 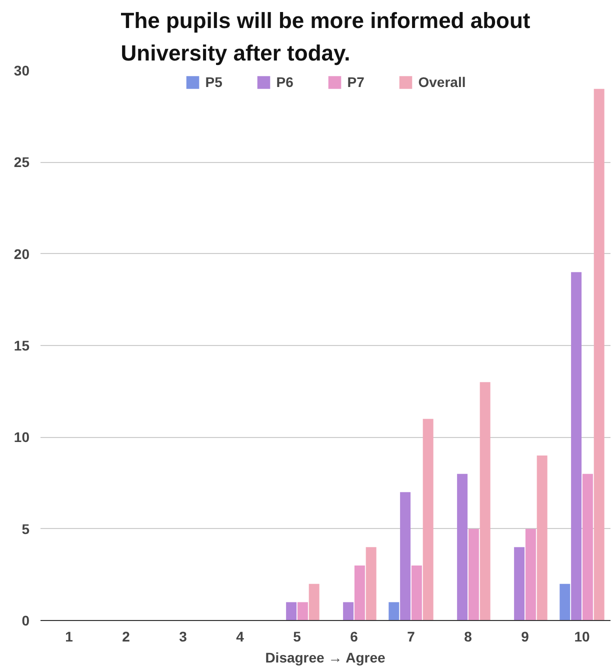 I want to click on x-tick-label: 1, so click(x=69, y=636).